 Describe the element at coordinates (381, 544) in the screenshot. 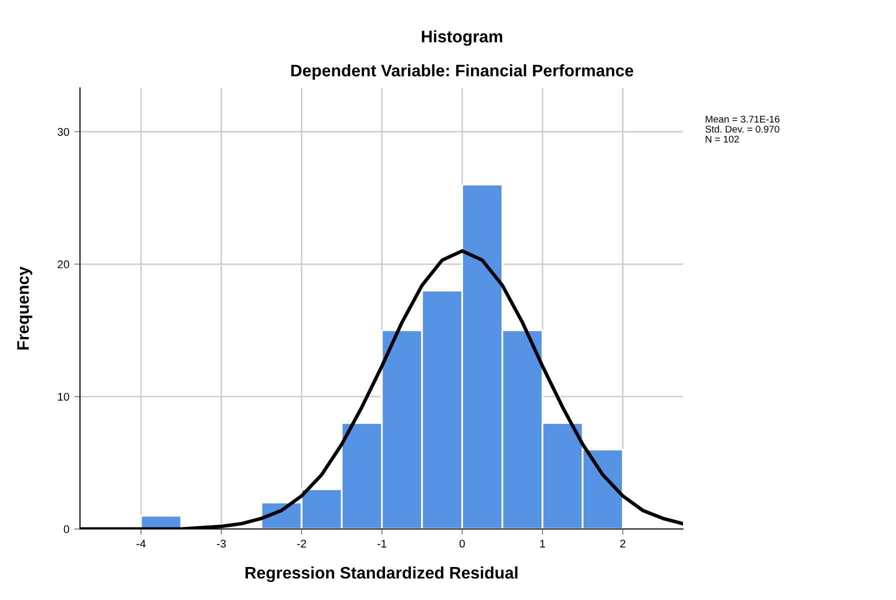

I see `x-tick-label: -1` at that location.